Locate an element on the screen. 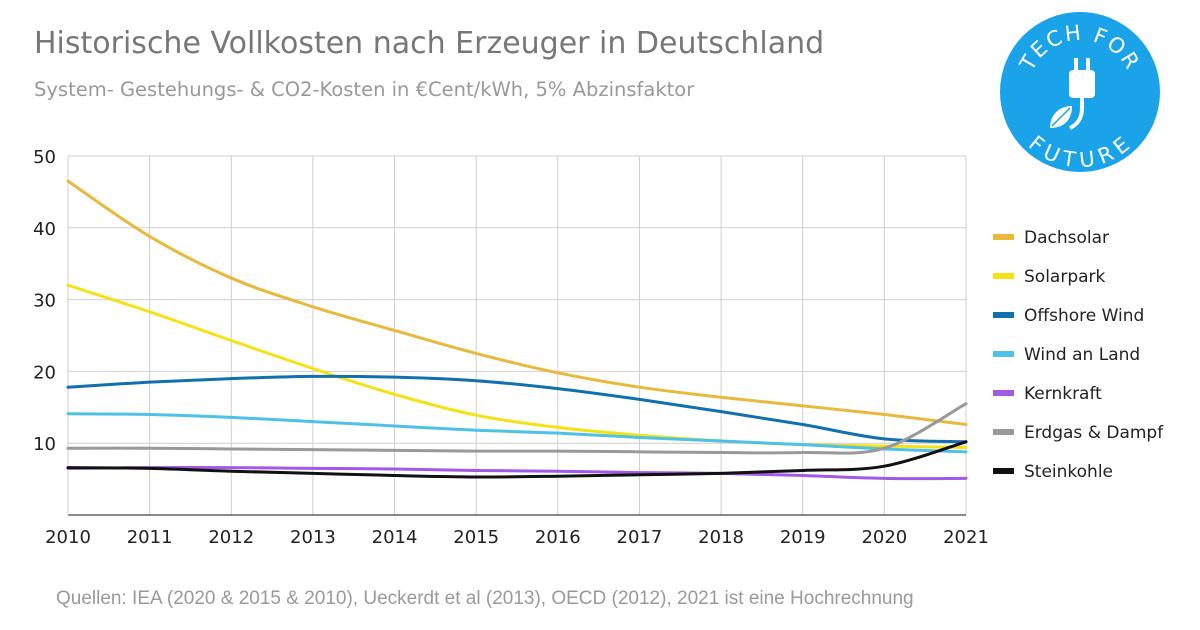  legend-swatch-erdgas-dampf is located at coordinates (1003, 432).